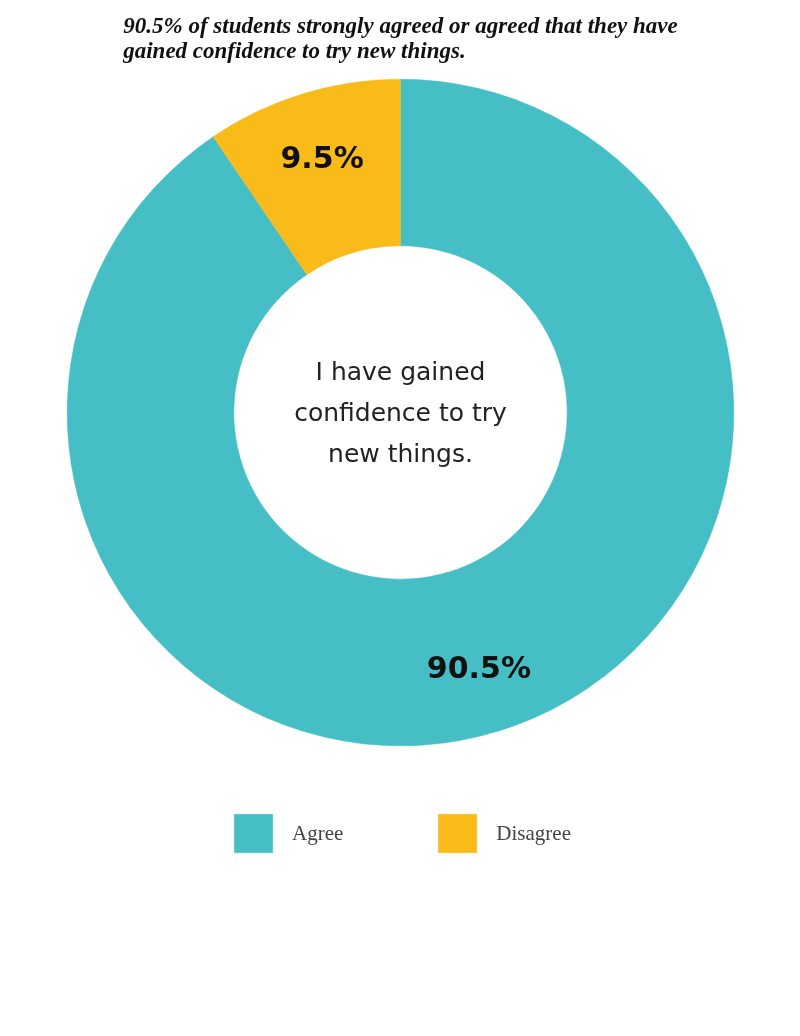  Describe the element at coordinates (318, 833) in the screenshot. I see `legend-label: Agree` at that location.